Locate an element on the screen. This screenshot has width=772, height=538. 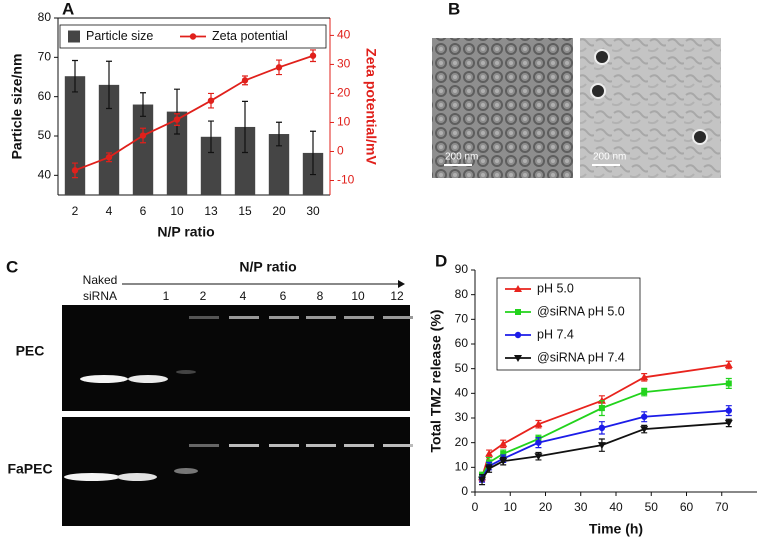
micrograph is located at coordinates (502, 108).